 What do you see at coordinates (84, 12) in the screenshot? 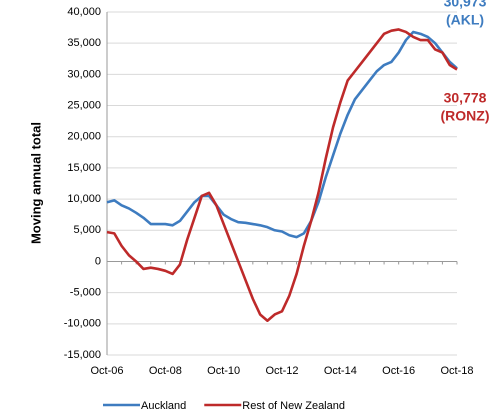
I see `y-tick-label: 40,000` at bounding box center [84, 12].